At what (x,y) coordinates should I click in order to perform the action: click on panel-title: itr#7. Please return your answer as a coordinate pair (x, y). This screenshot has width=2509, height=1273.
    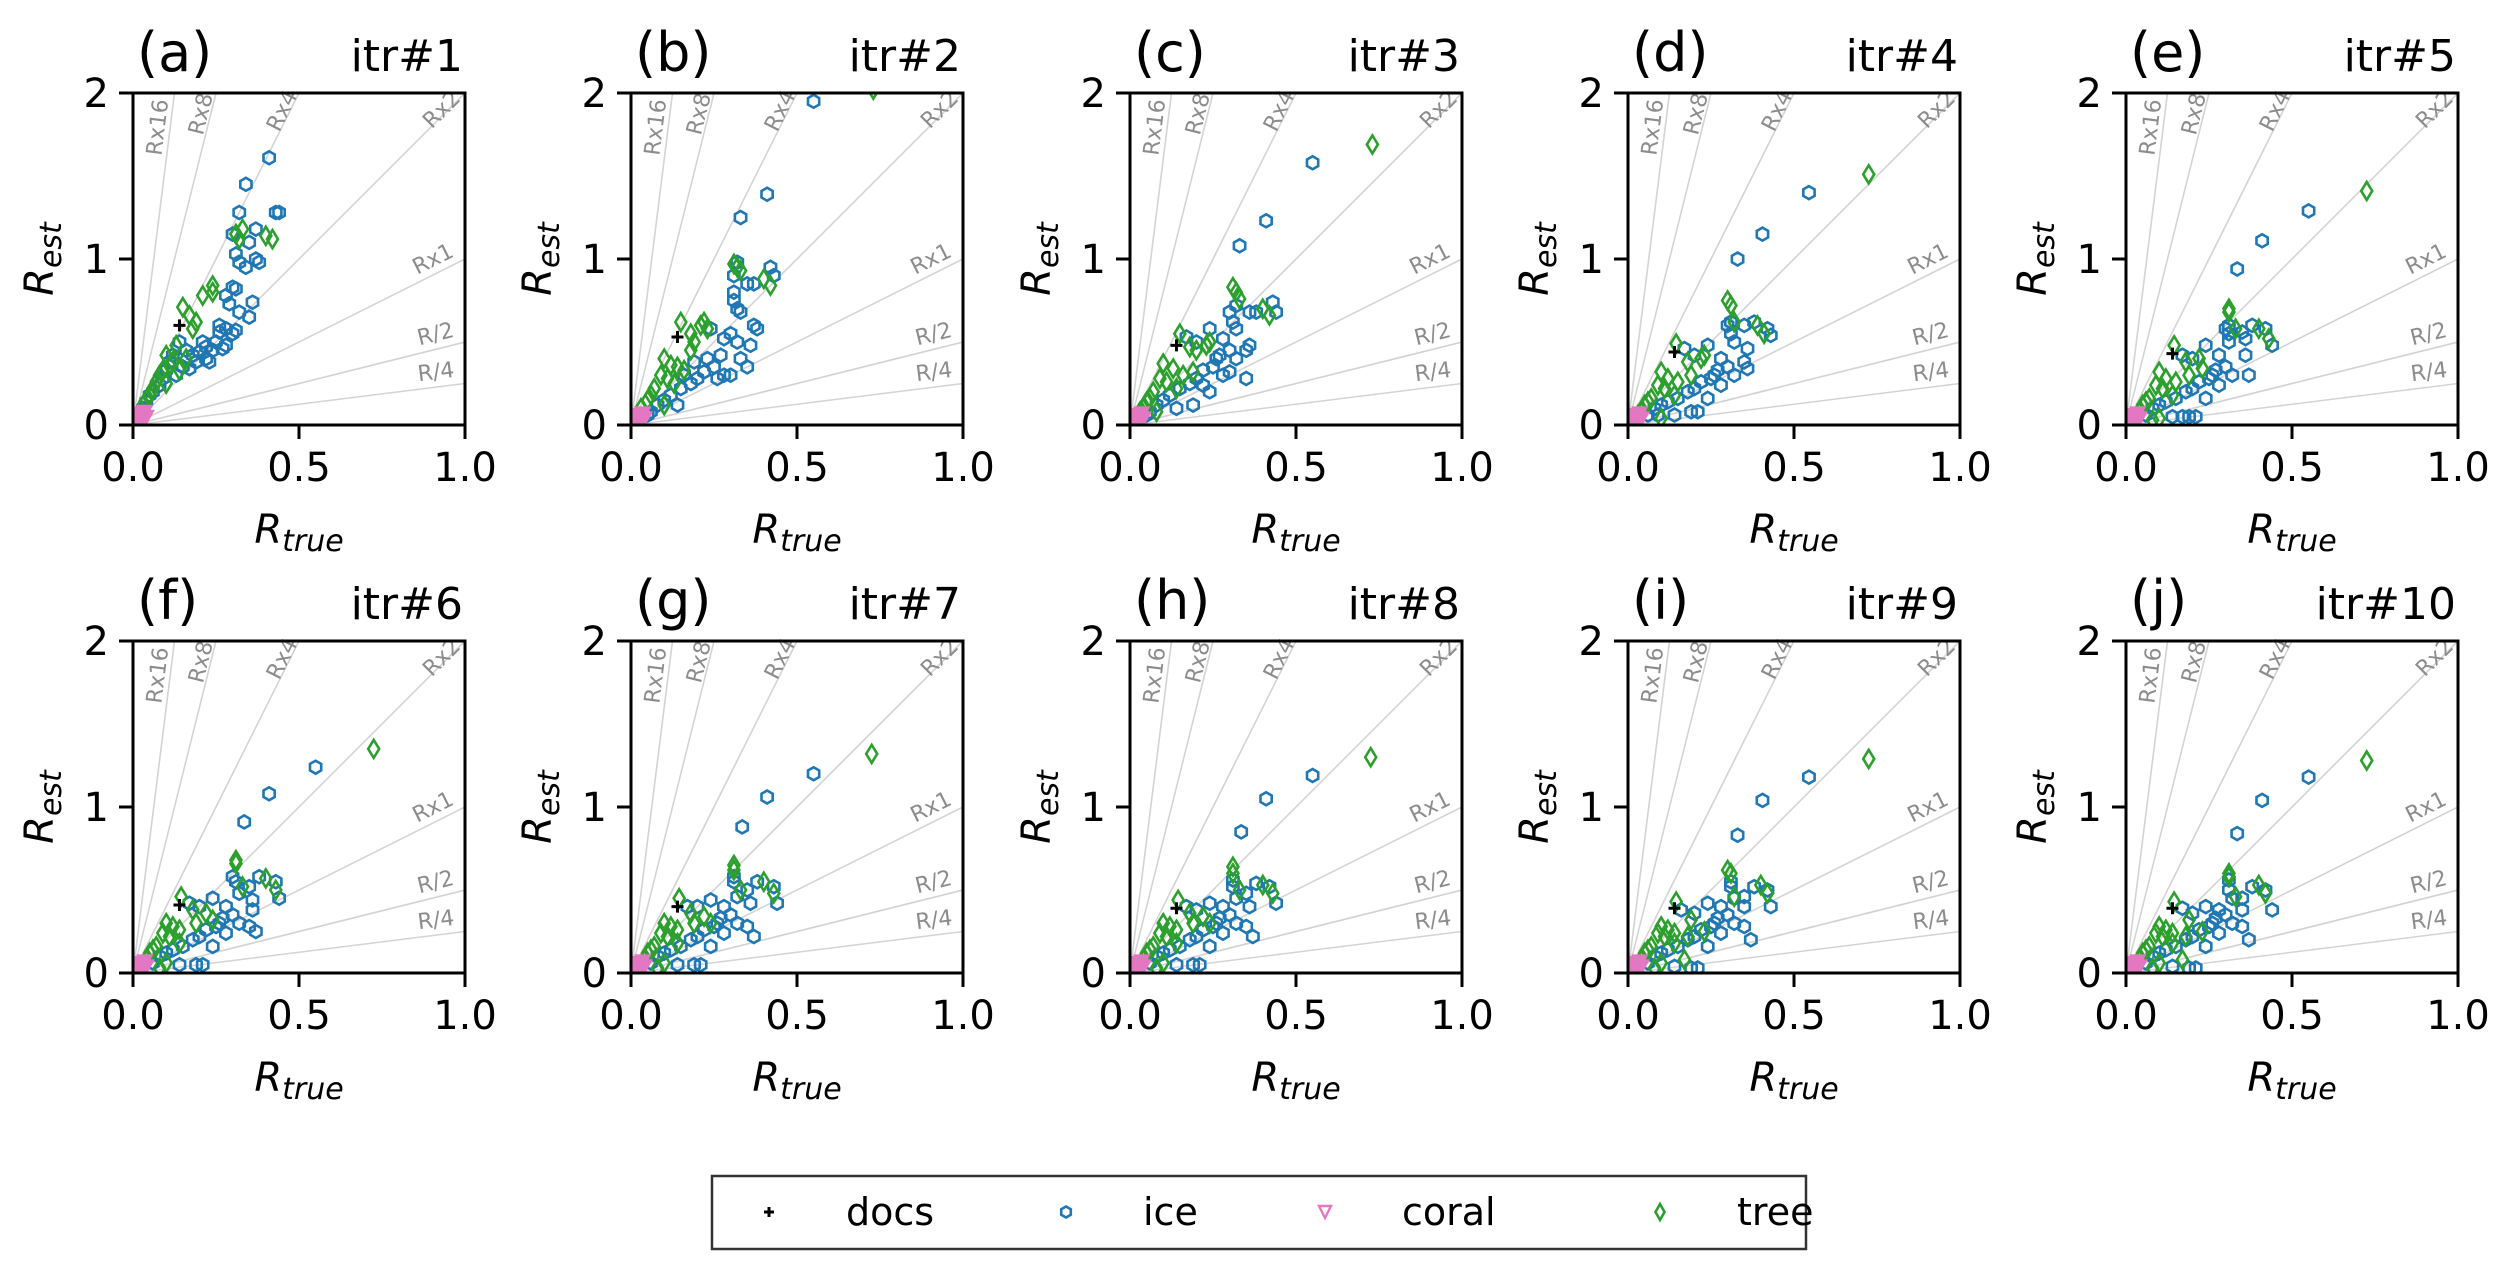
    Looking at the image, I should click on (905, 604).